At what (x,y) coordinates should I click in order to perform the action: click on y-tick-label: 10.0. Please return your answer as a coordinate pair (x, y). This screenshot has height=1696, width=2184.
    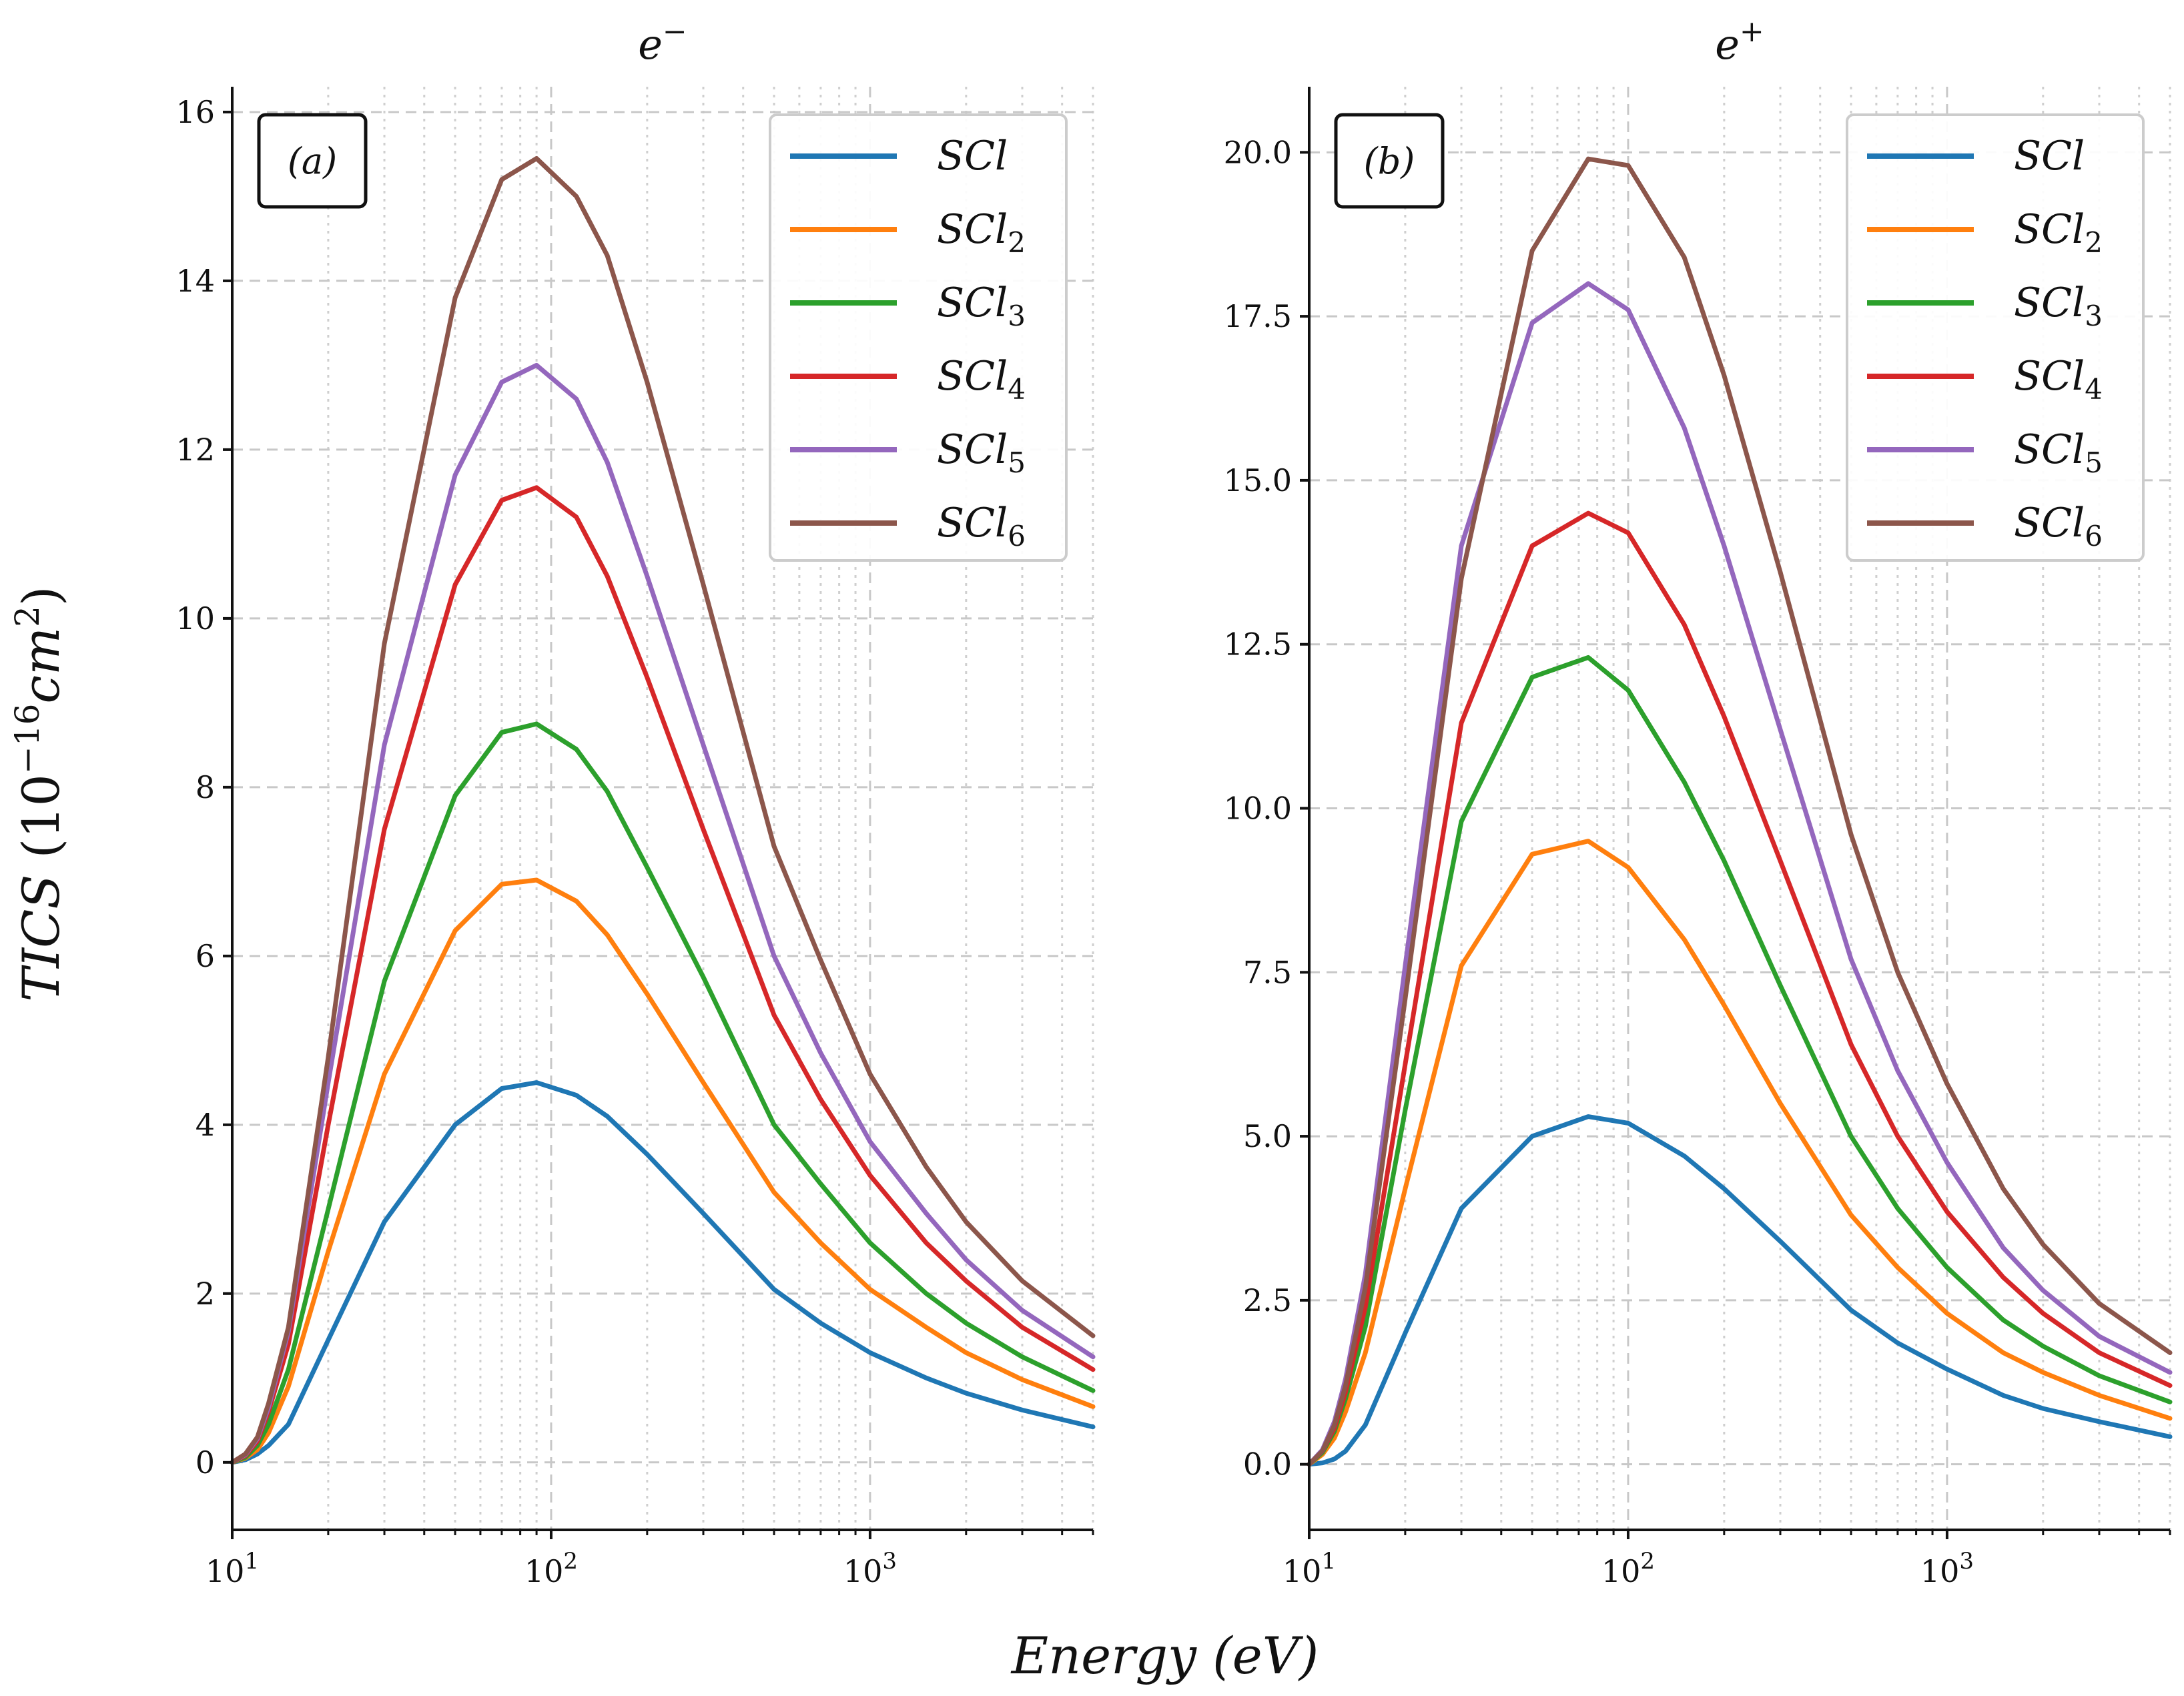
    Looking at the image, I should click on (1258, 809).